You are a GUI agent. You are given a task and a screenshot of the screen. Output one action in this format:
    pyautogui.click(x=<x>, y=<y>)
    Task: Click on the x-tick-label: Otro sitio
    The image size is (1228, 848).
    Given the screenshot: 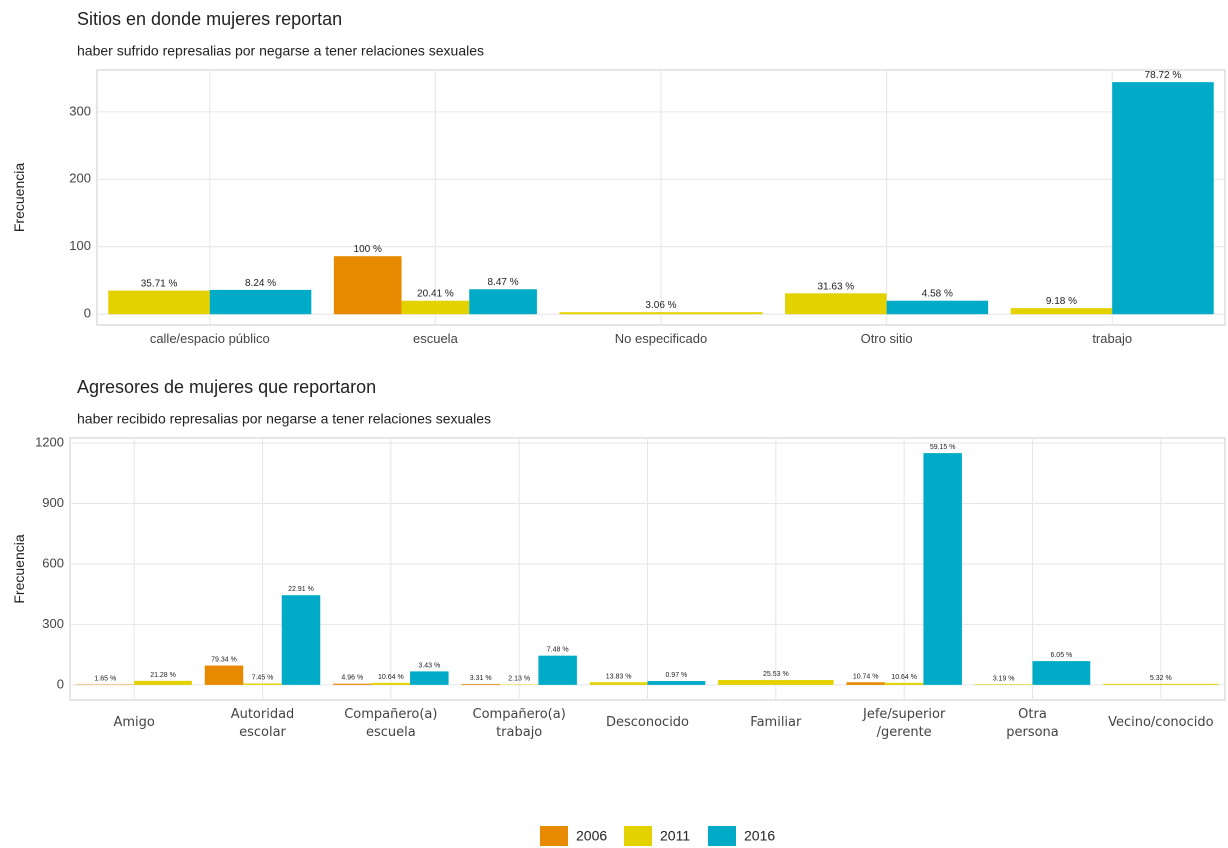 What is the action you would take?
    pyautogui.click(x=887, y=338)
    